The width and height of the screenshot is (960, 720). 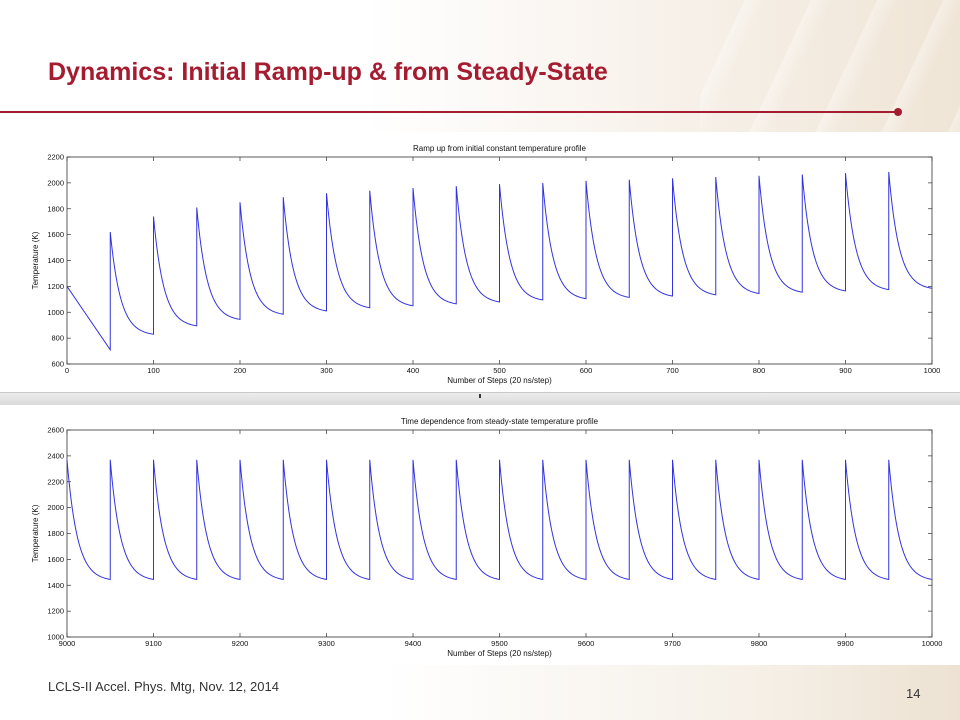 I want to click on x-tick-label: 700, so click(x=672, y=370).